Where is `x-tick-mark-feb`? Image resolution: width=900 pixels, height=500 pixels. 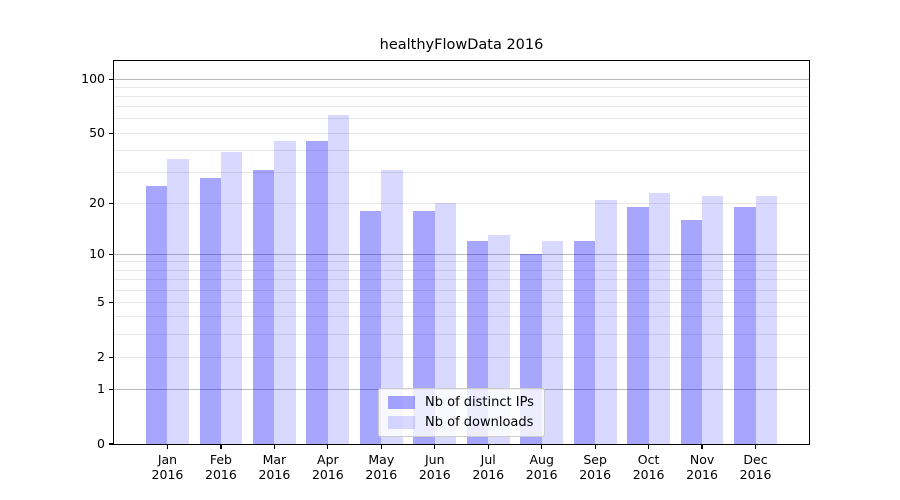 x-tick-mark-feb is located at coordinates (221, 447).